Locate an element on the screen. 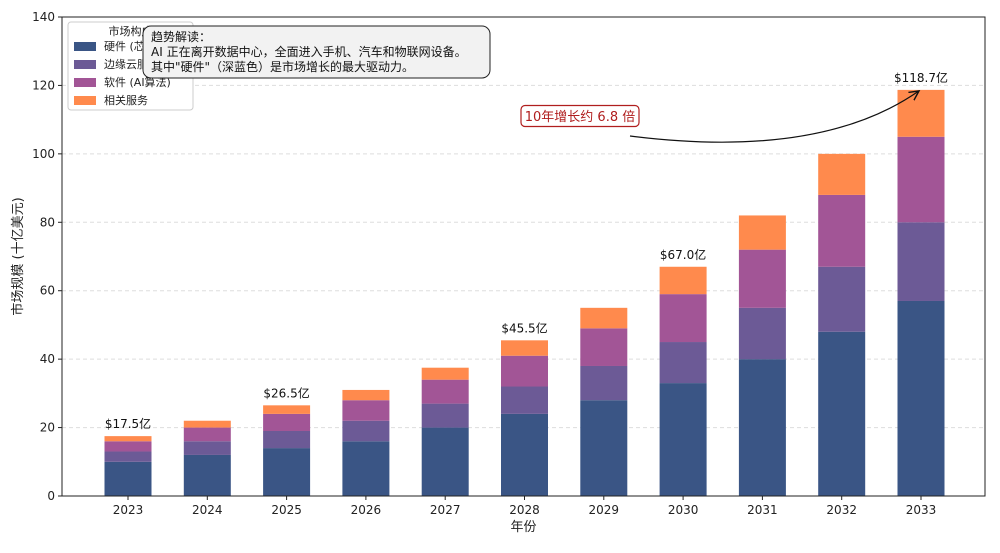 The height and width of the screenshot is (553, 1000). y-tick-label: 120 is located at coordinates (43, 85).